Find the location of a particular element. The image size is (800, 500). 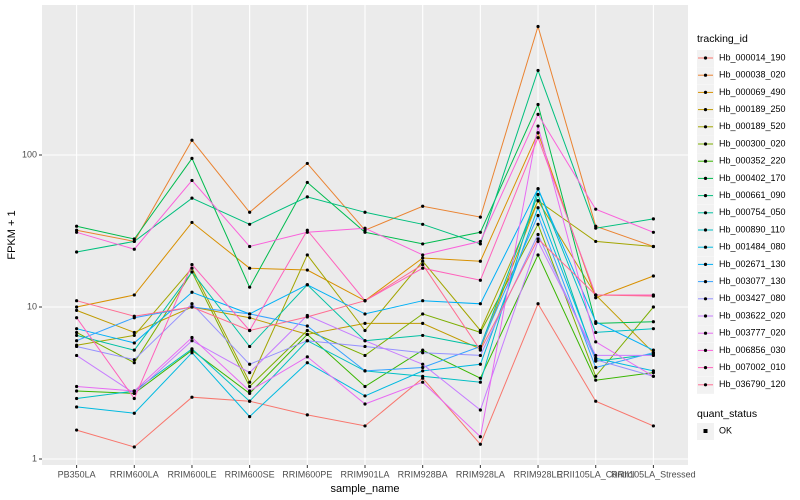

x-tick-label: RRIM928LA is located at coordinates (480, 474).